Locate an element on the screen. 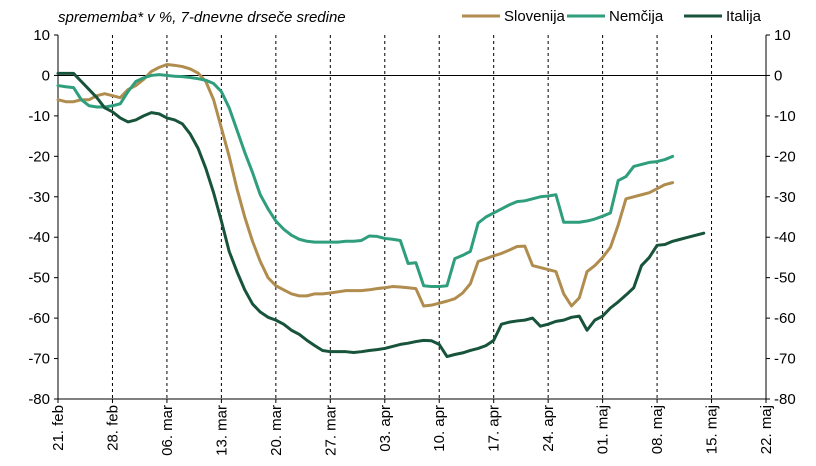 The height and width of the screenshot is (466, 816). legend-item: Italija is located at coordinates (723, 16).